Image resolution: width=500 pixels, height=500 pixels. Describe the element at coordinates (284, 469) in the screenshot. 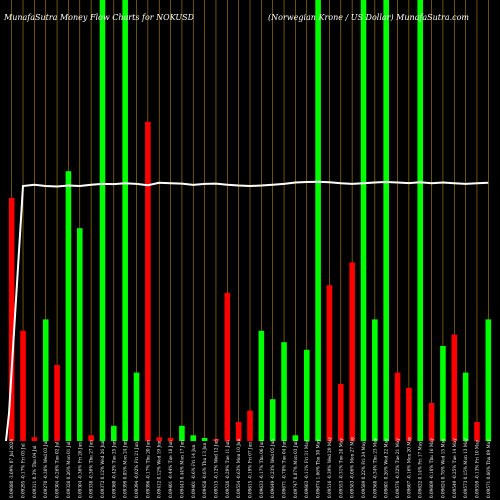

I see `x-tick-label: 0.09671 -0.78% Tue 04 Jun` at that location.